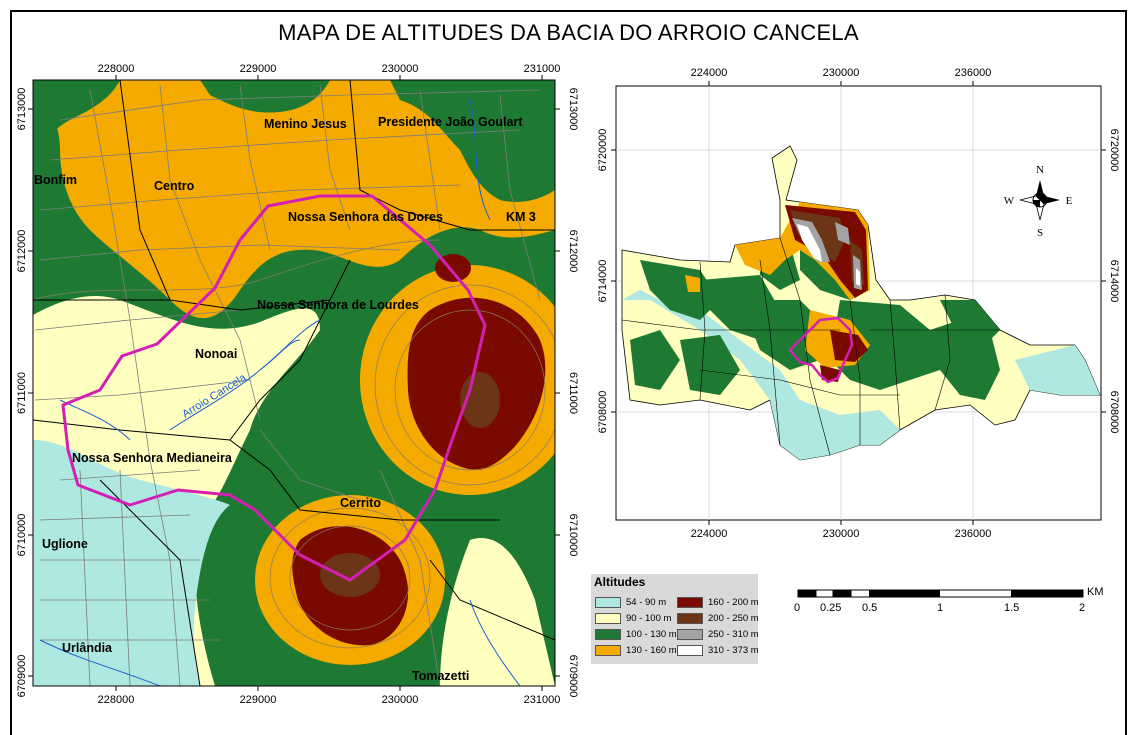 This screenshot has width=1137, height=735. What do you see at coordinates (940, 593) in the screenshot?
I see `scale-bar` at bounding box center [940, 593].